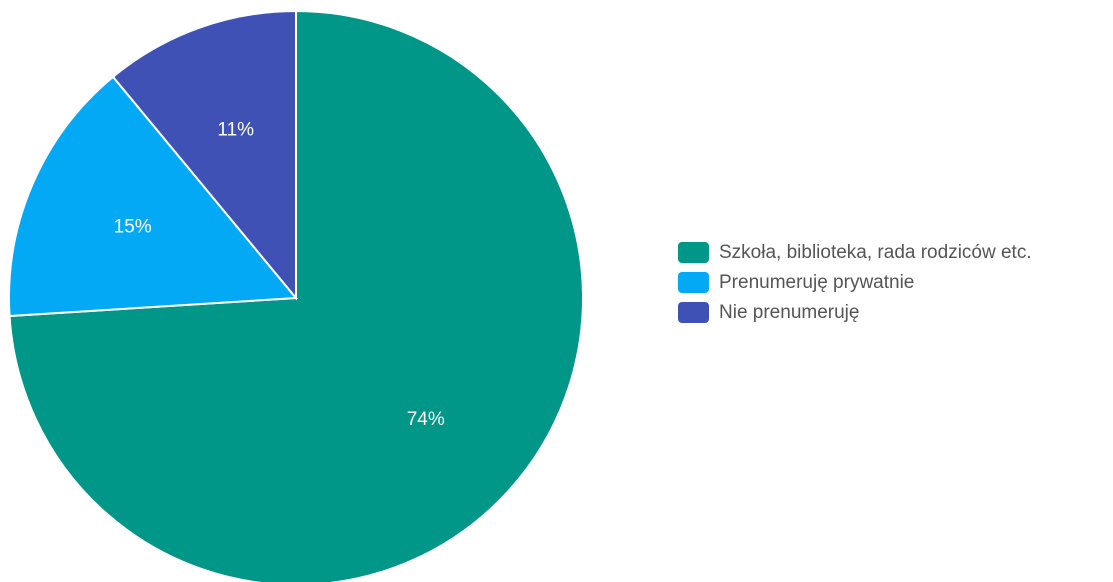  What do you see at coordinates (817, 282) in the screenshot?
I see `legend-label: Prenumeruję prywatnie` at bounding box center [817, 282].